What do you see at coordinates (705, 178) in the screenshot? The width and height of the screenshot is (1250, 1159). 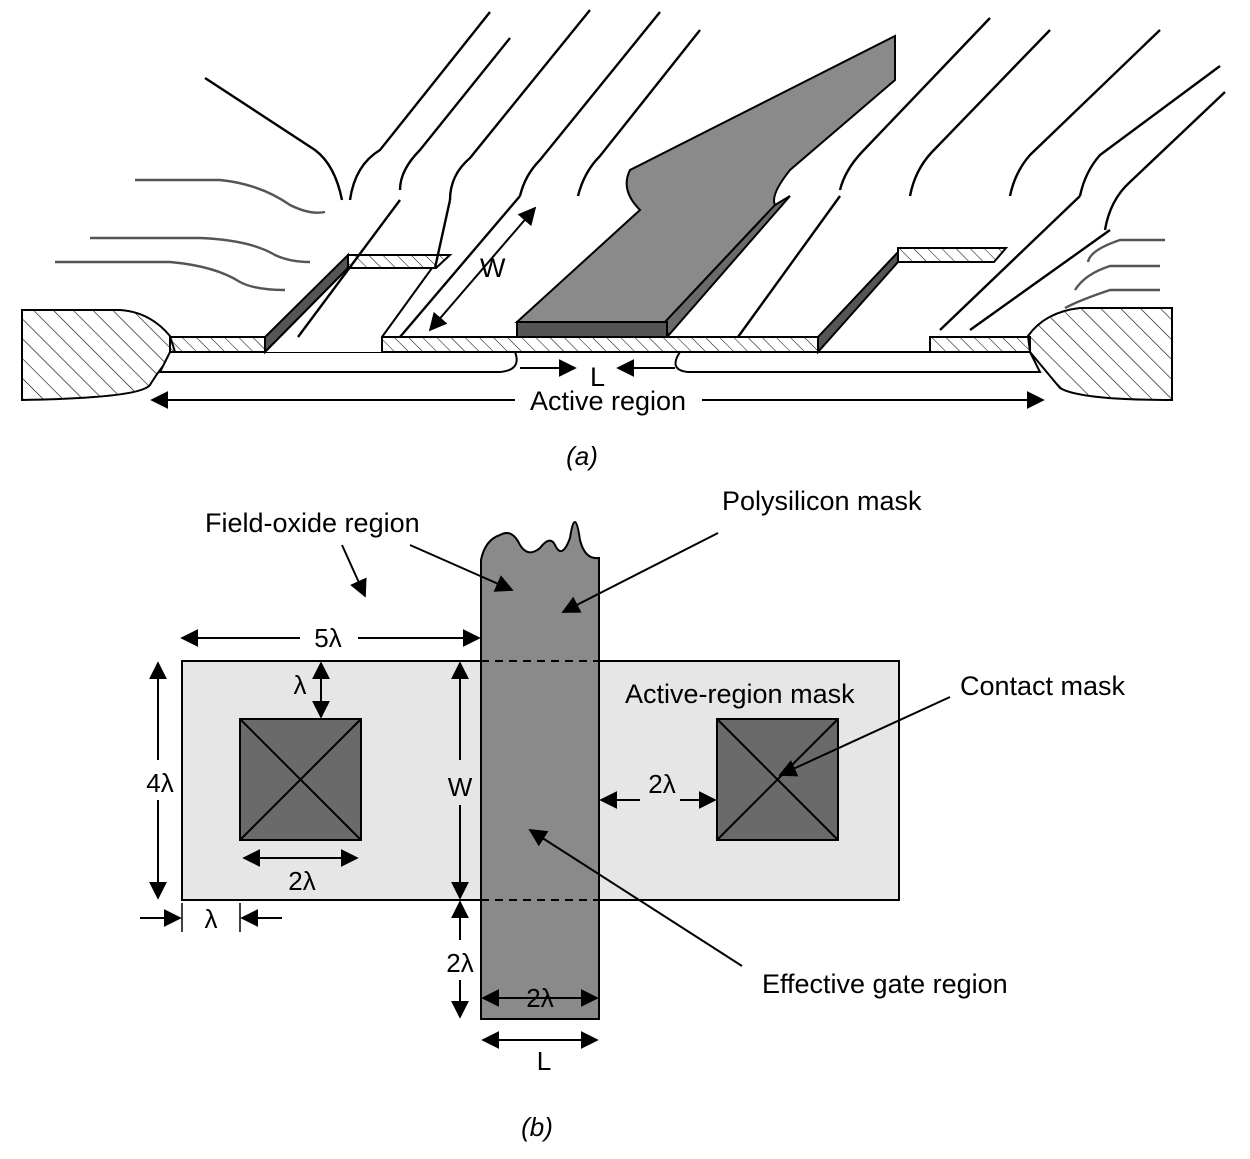 I see `poly-gate-stripe` at bounding box center [705, 178].